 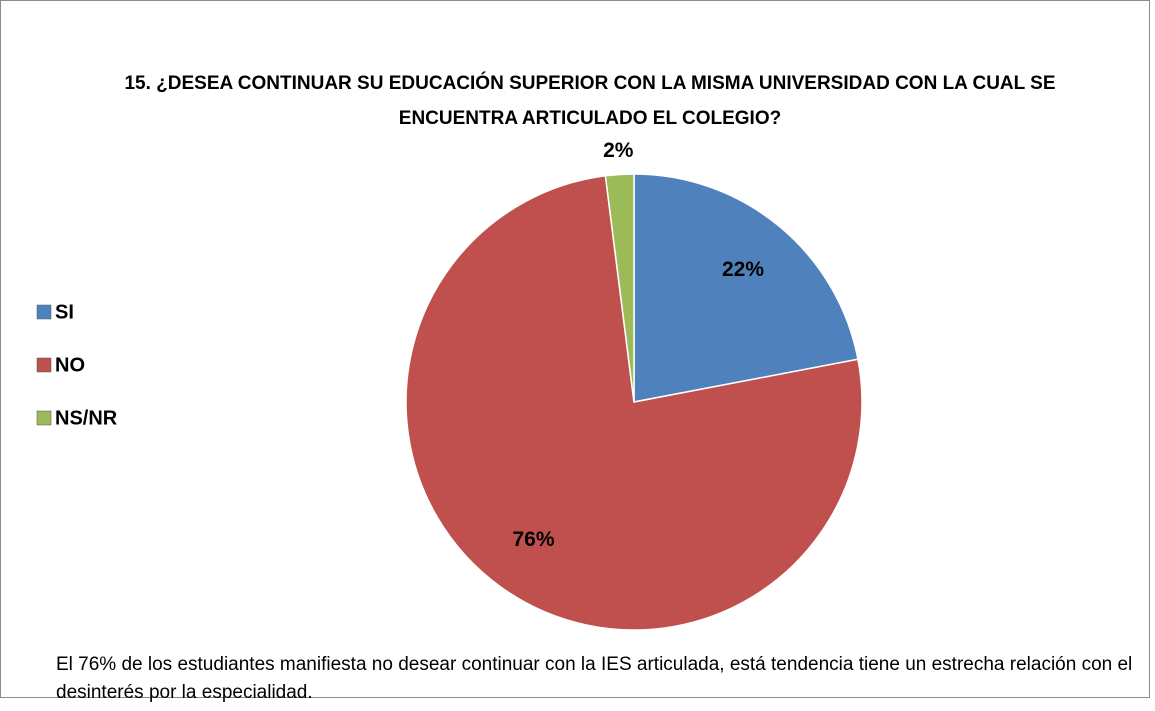 What do you see at coordinates (86, 418) in the screenshot?
I see `legend-label: NS/NR` at bounding box center [86, 418].